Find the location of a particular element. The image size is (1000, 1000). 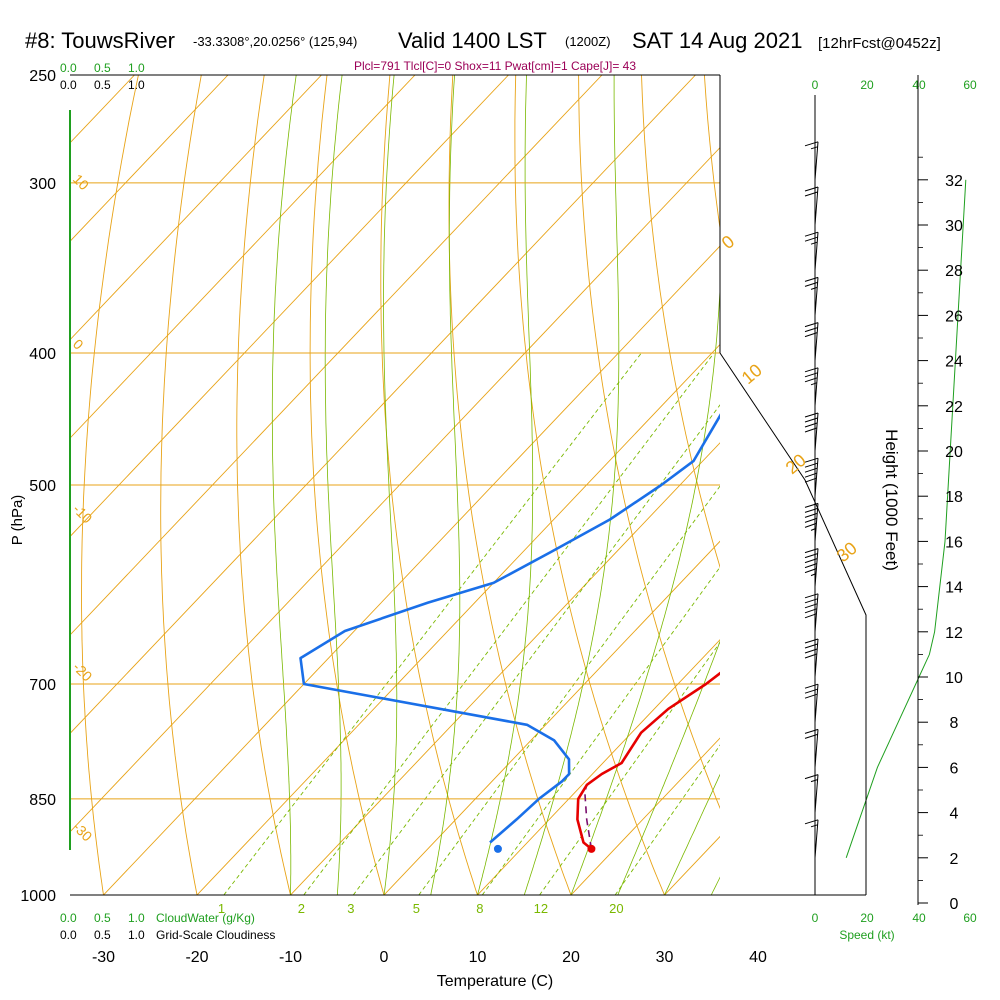

wind-scale-tick: 0 is located at coordinates (815, 918).